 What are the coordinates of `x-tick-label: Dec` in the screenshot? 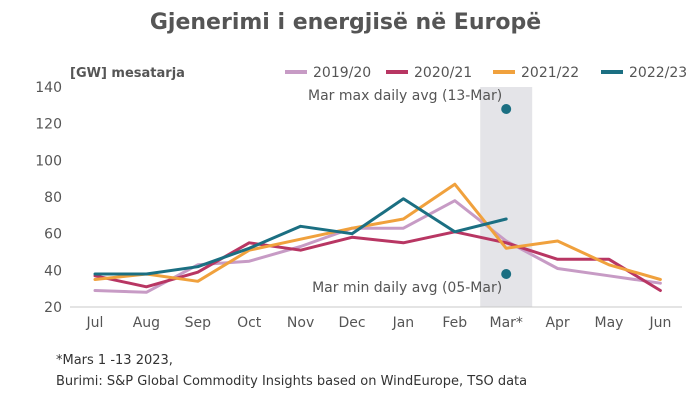 It's located at (351, 323).